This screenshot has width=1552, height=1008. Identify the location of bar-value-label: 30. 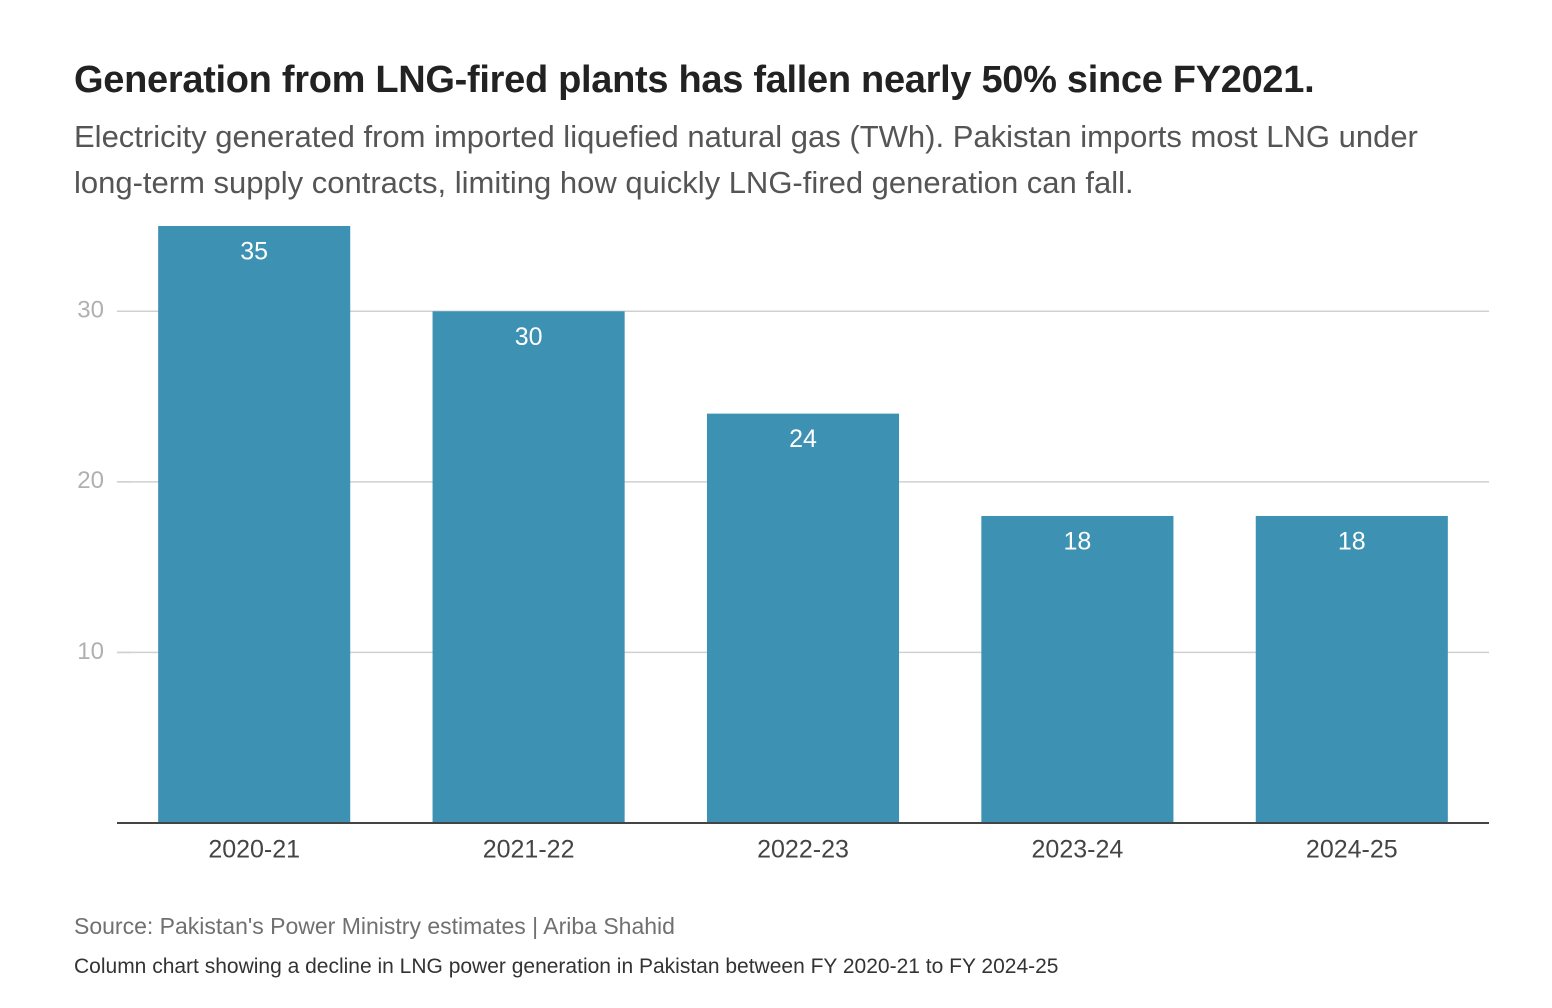
(529, 337).